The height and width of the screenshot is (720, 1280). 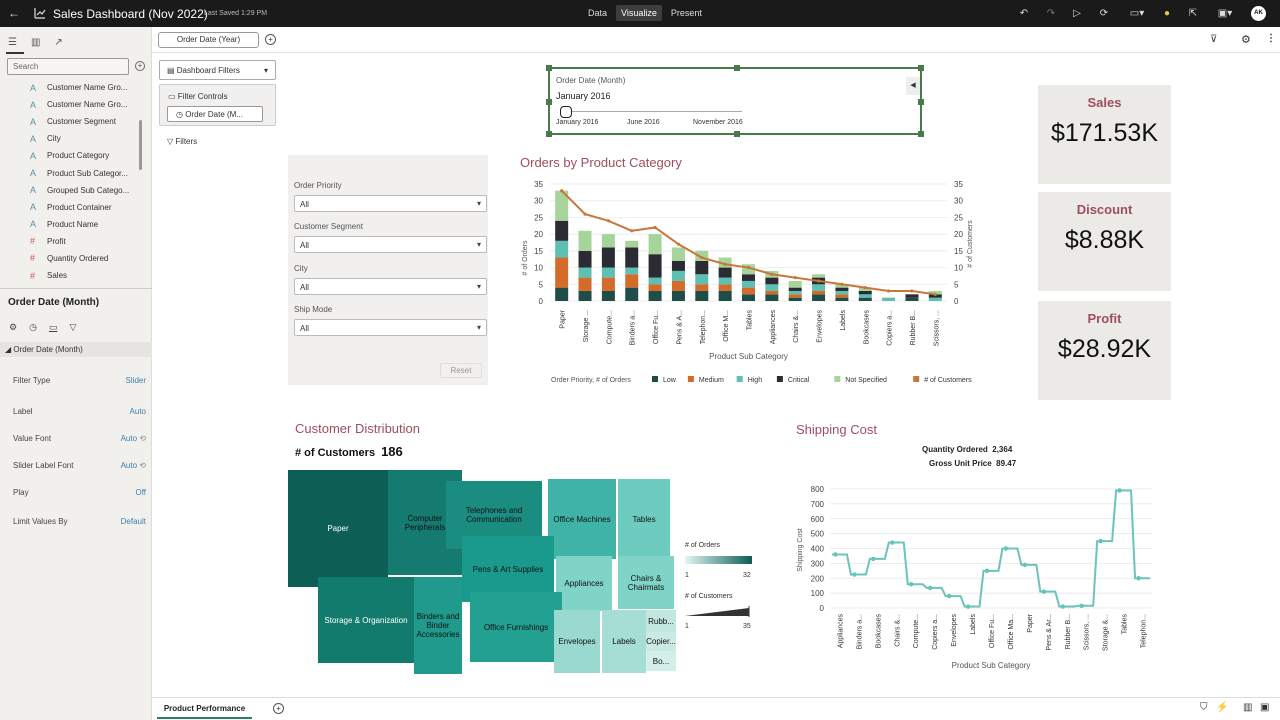 I want to click on treemap-tile: Binders and Binder Accessories, so click(x=438, y=625).